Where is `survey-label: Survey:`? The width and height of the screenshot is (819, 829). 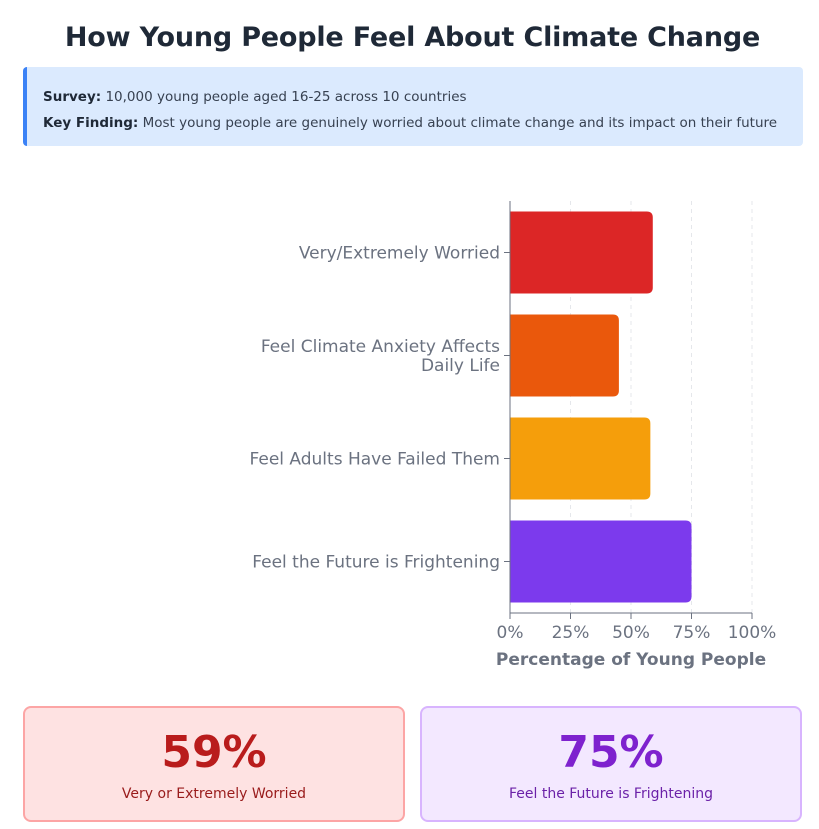 survey-label: Survey: is located at coordinates (72, 97).